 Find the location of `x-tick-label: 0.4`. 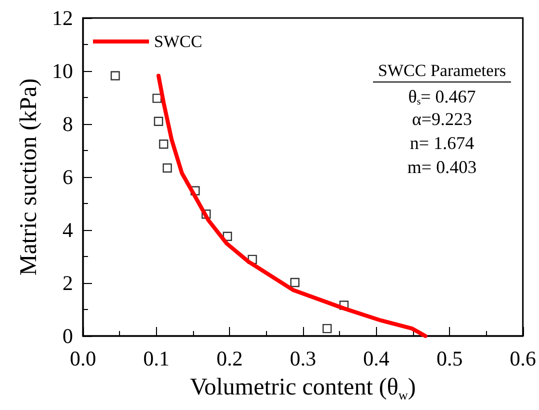

x-tick-label: 0.4 is located at coordinates (376, 358).